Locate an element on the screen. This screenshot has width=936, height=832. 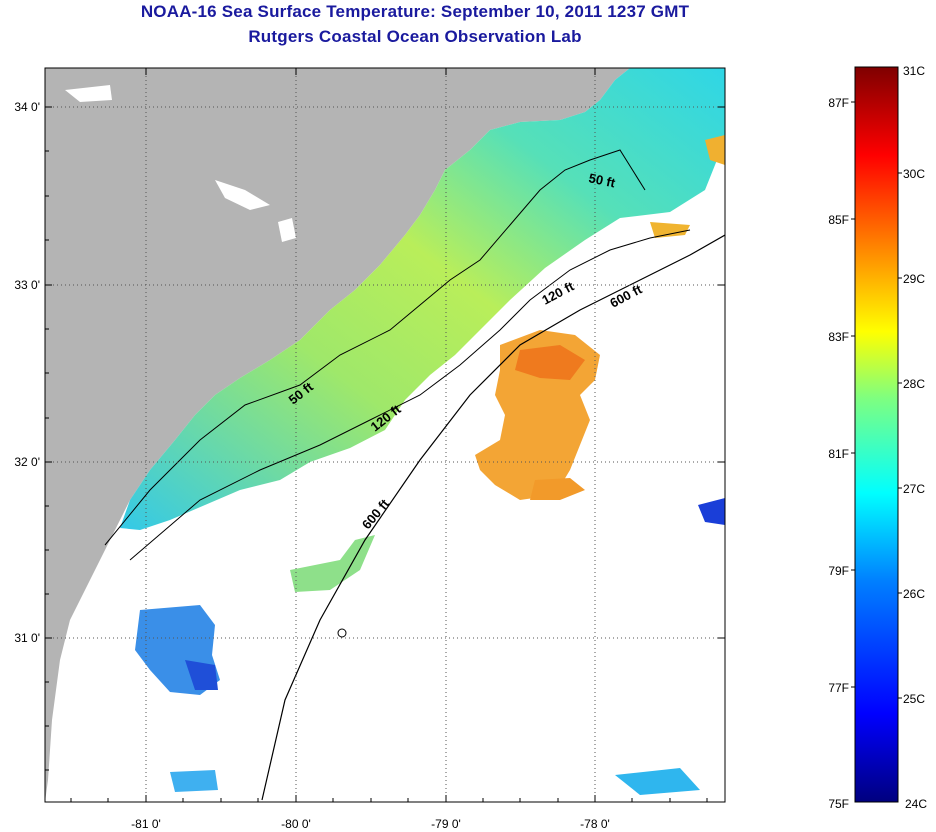
colorbar-f-label: 79F is located at coordinates (838, 571).